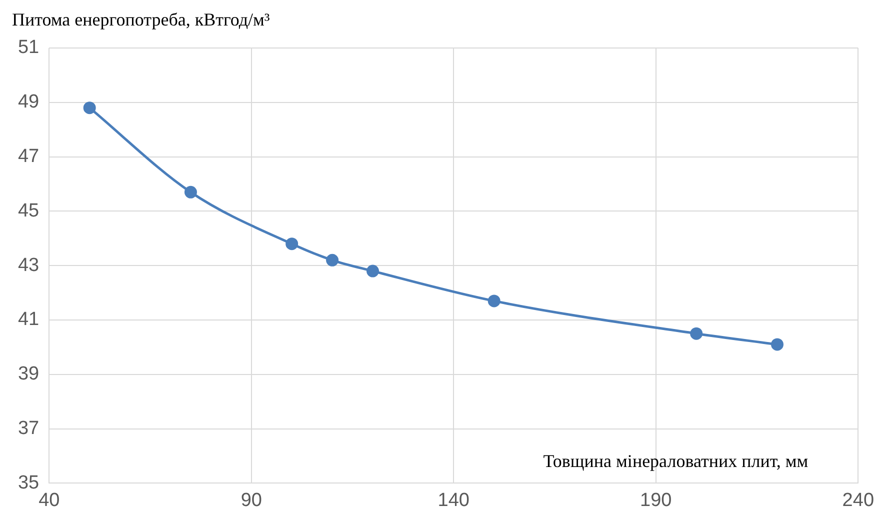 The image size is (888, 526). What do you see at coordinates (29, 319) in the screenshot?
I see `y-tick-label: 41` at bounding box center [29, 319].